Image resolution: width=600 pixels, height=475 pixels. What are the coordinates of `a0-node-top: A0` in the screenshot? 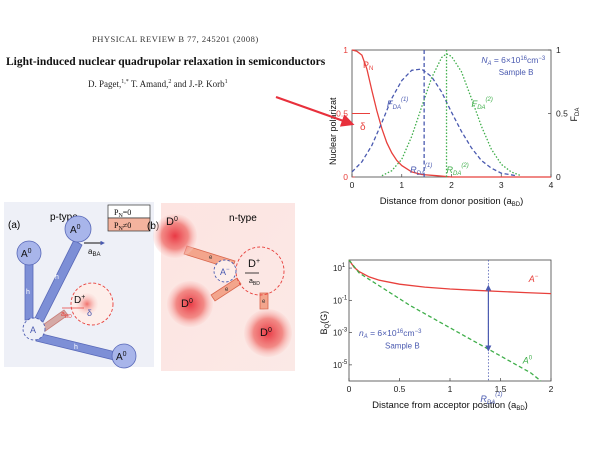 It's located at (78, 229).